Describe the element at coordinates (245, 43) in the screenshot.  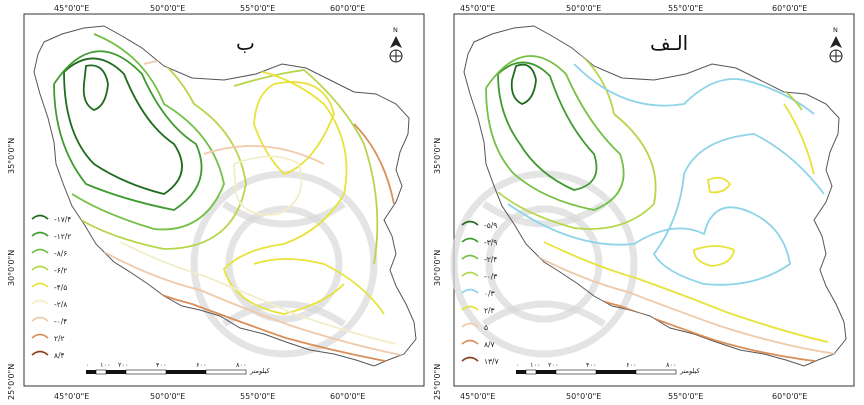
I see `panel-title: ب` at that location.